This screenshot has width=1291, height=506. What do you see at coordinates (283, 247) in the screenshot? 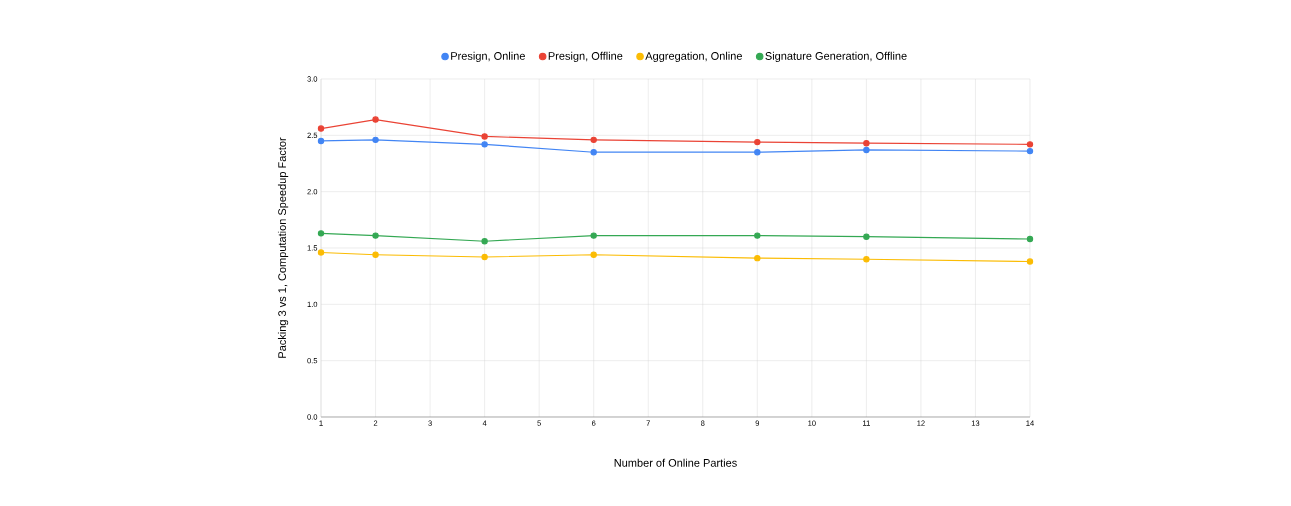
I see `y-axis-title: Packing 3 vs 1, Computation Speedup Factor` at bounding box center [283, 247].